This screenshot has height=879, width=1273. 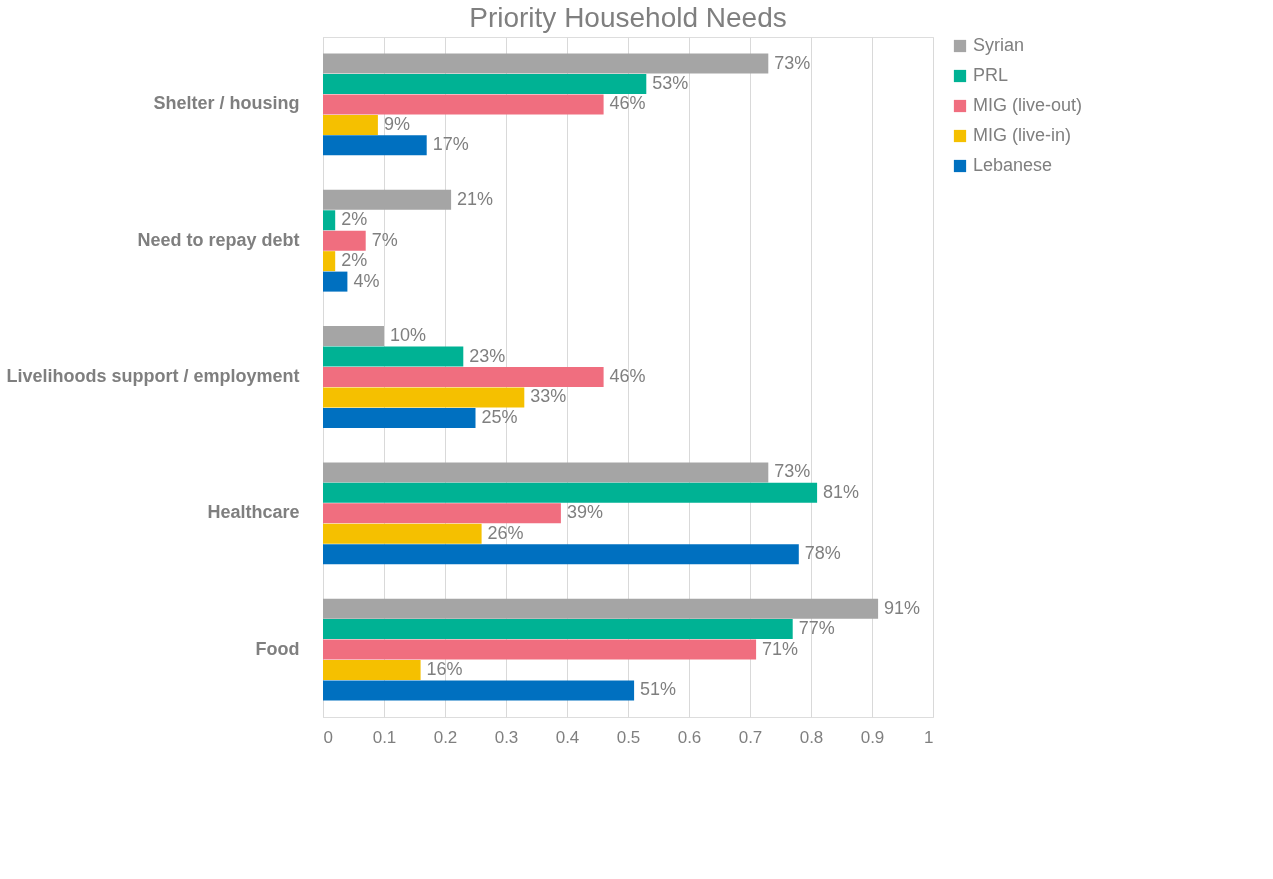 I want to click on y-tick-label: Food, so click(x=277, y=648).